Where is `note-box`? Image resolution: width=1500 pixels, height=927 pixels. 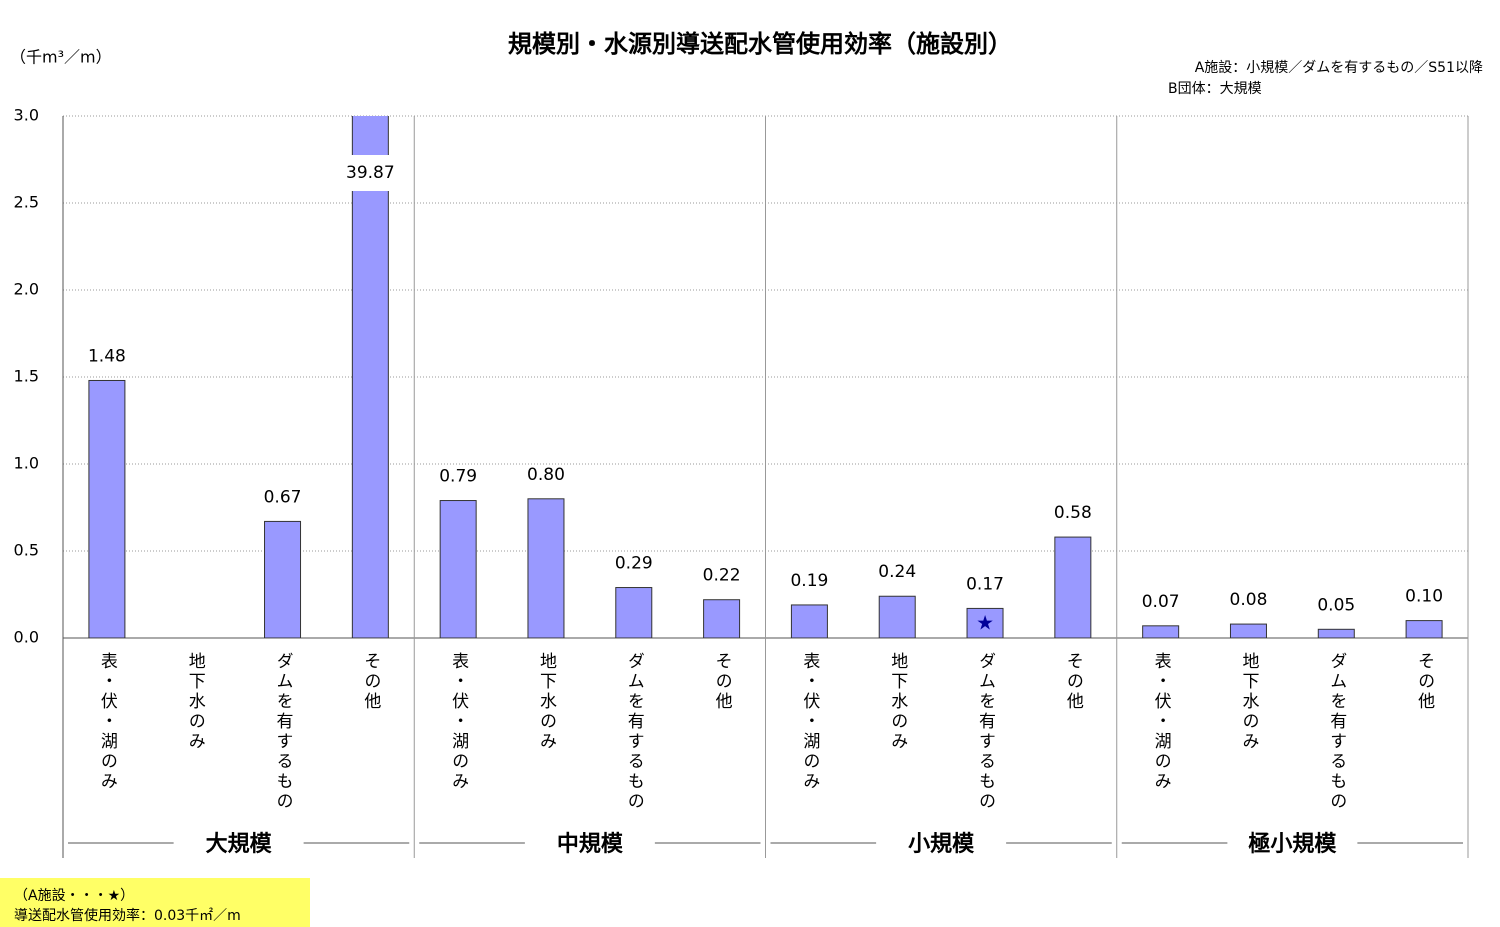
note-box is located at coordinates (155, 902).